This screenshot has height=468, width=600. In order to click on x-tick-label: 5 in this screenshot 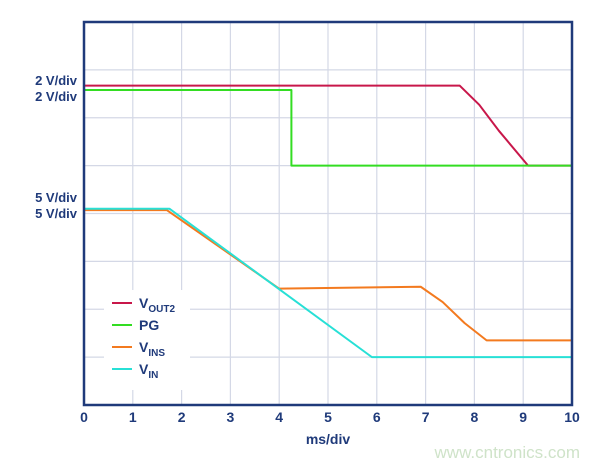, I will do `click(328, 417)`.